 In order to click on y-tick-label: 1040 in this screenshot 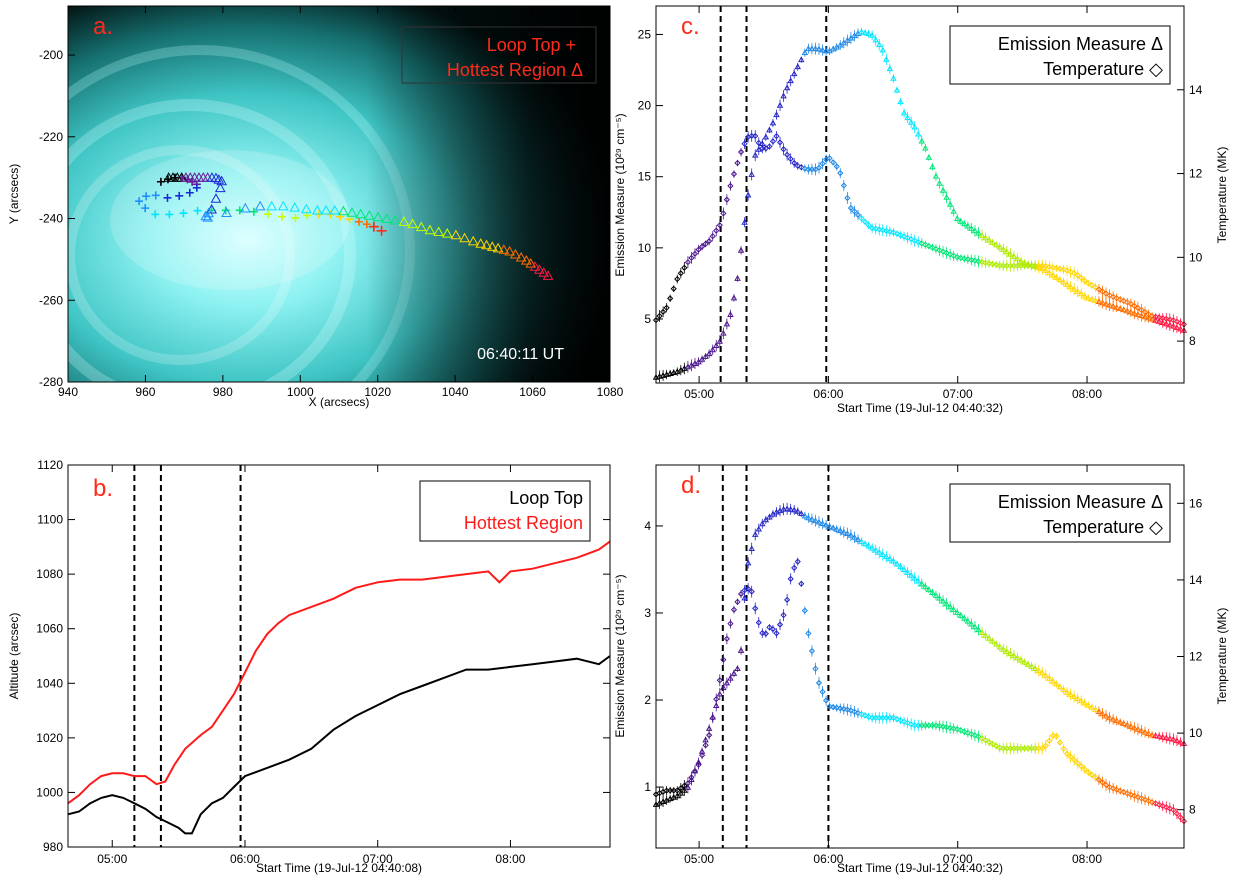, I will do `click(49, 683)`.